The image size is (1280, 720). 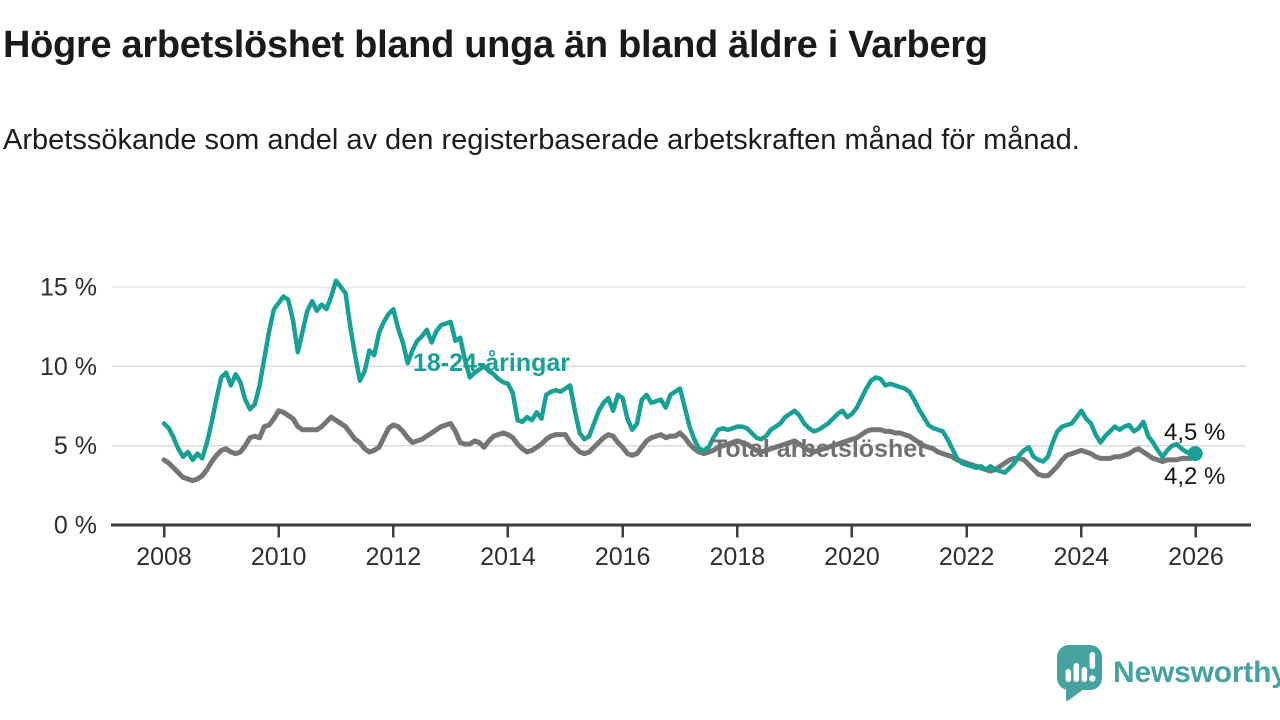 I want to click on x-tick-label: 2024, so click(x=1082, y=557).